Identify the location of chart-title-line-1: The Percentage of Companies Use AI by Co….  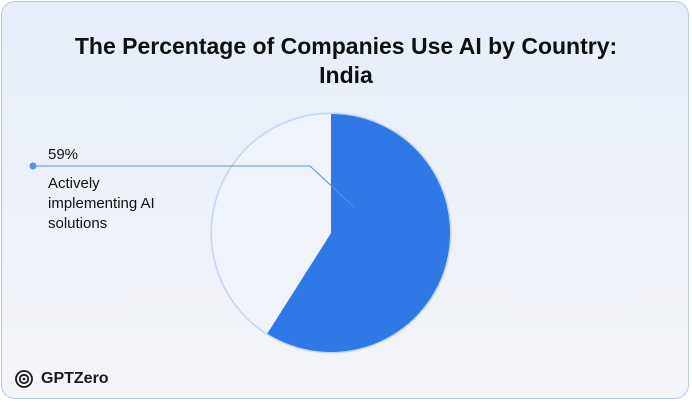
(346, 46).